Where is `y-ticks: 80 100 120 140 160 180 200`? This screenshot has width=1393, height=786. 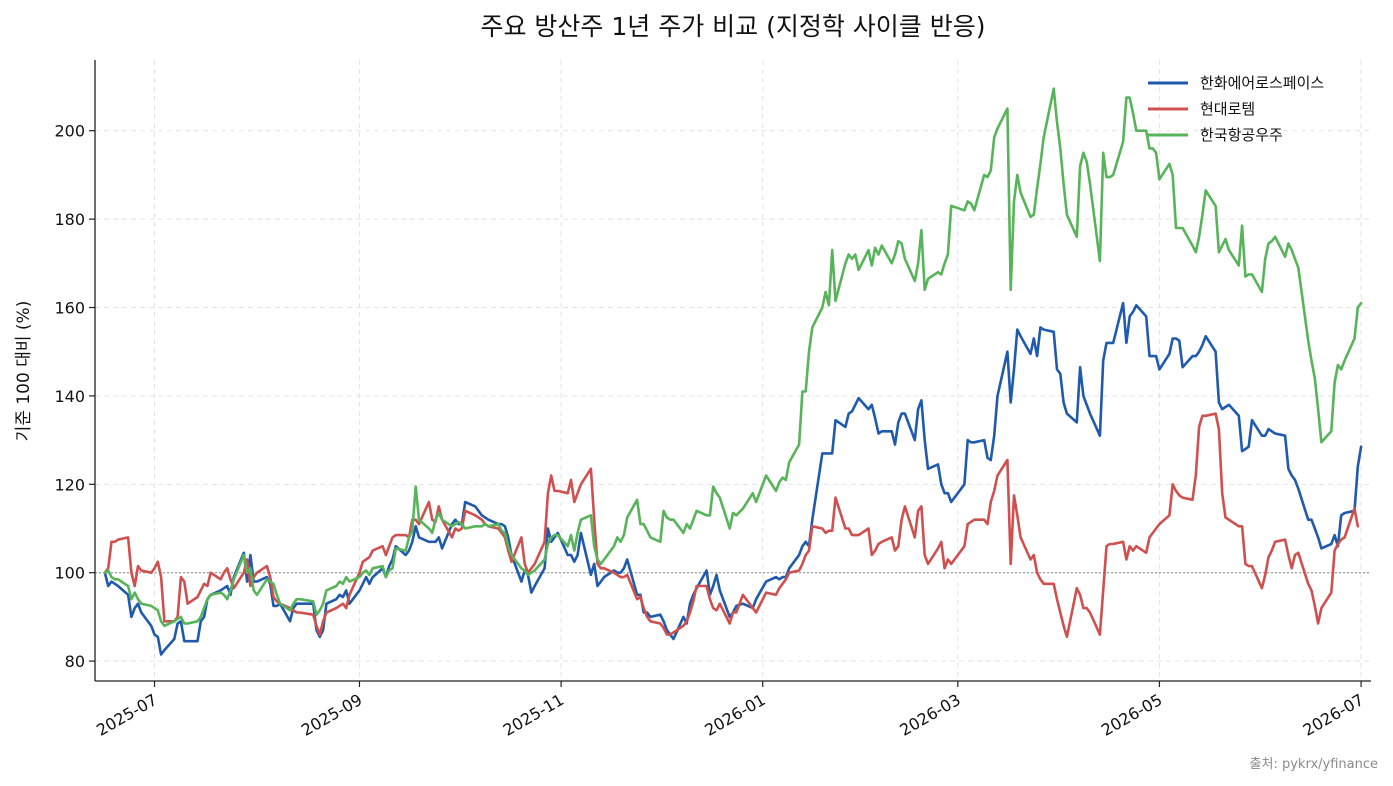 y-ticks: 80 100 120 140 160 180 200 is located at coordinates (74, 396).